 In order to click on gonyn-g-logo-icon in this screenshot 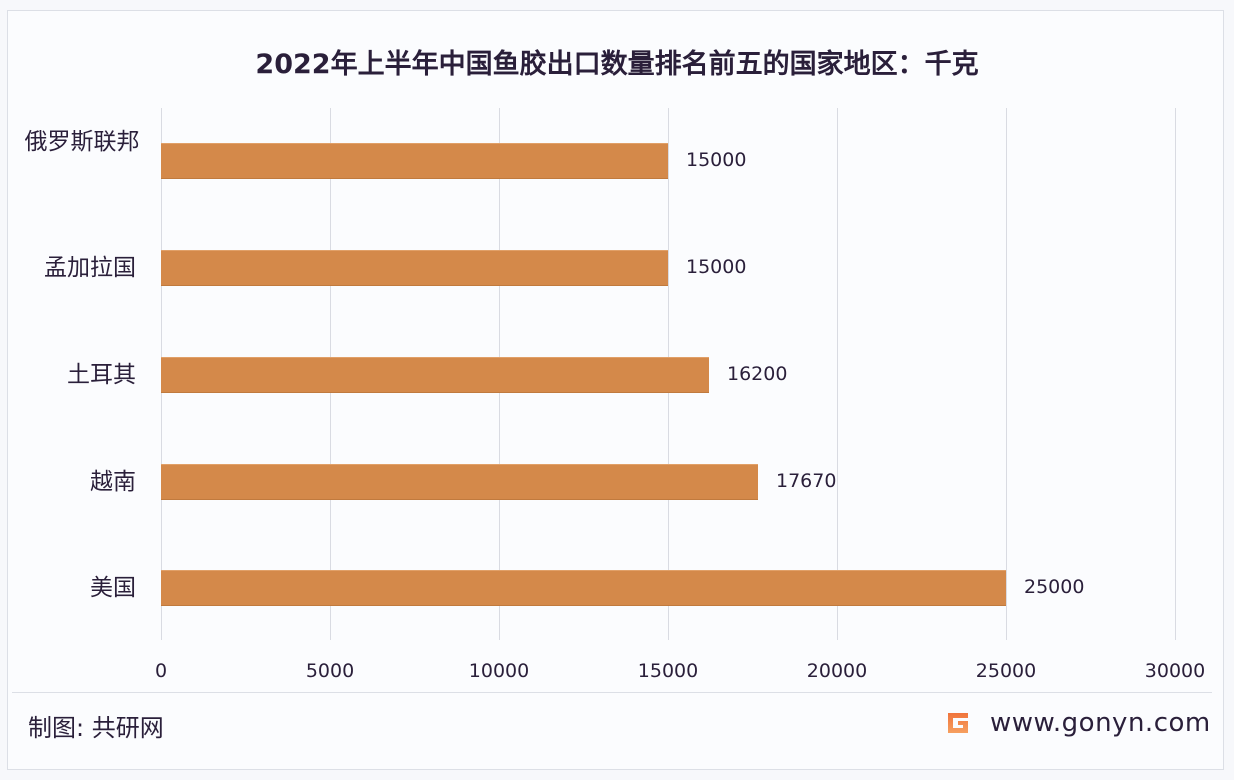, I will do `click(958, 723)`.